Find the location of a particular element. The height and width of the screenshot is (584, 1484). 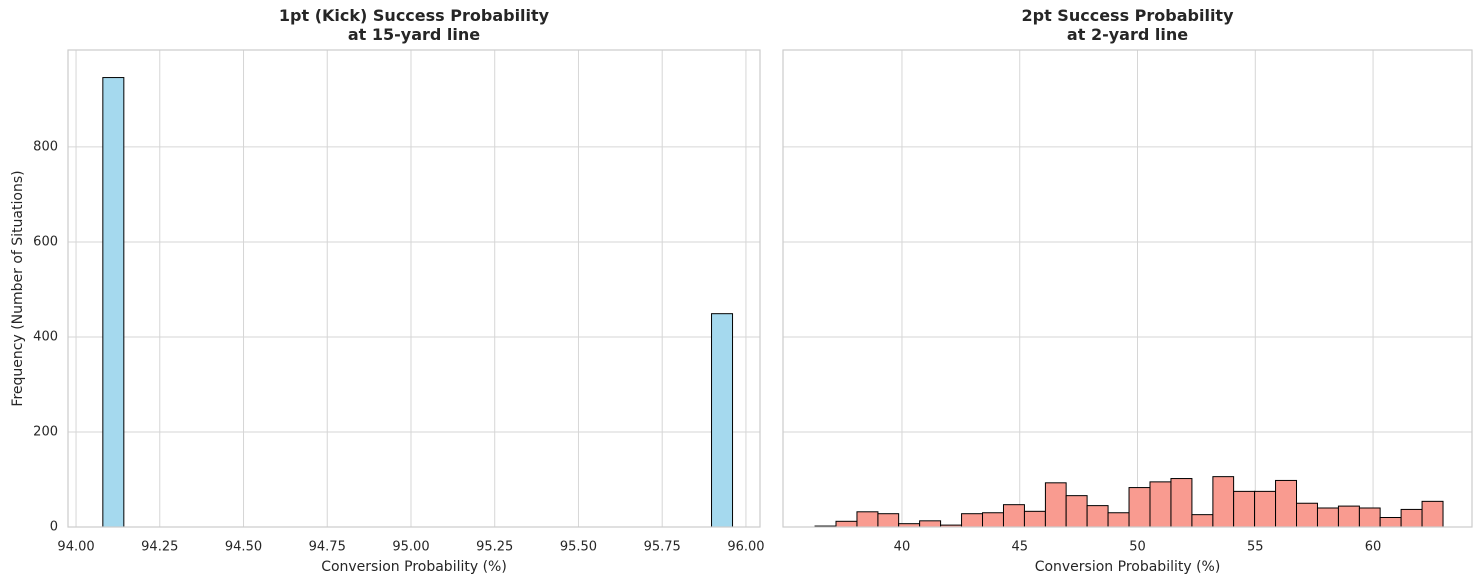

x-tick-label: 45 is located at coordinates (1019, 547).